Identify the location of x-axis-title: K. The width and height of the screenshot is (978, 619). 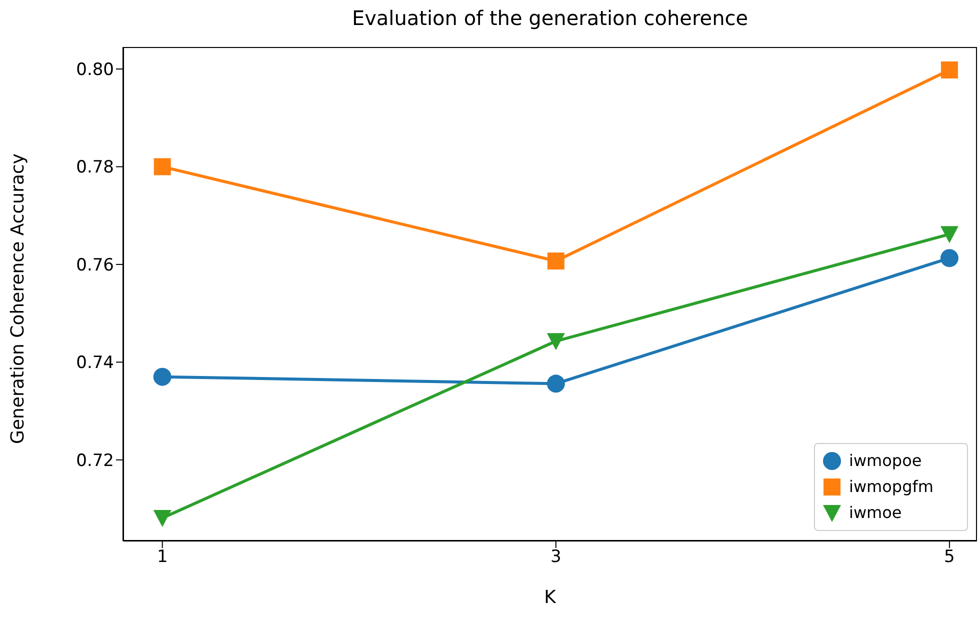
(551, 597).